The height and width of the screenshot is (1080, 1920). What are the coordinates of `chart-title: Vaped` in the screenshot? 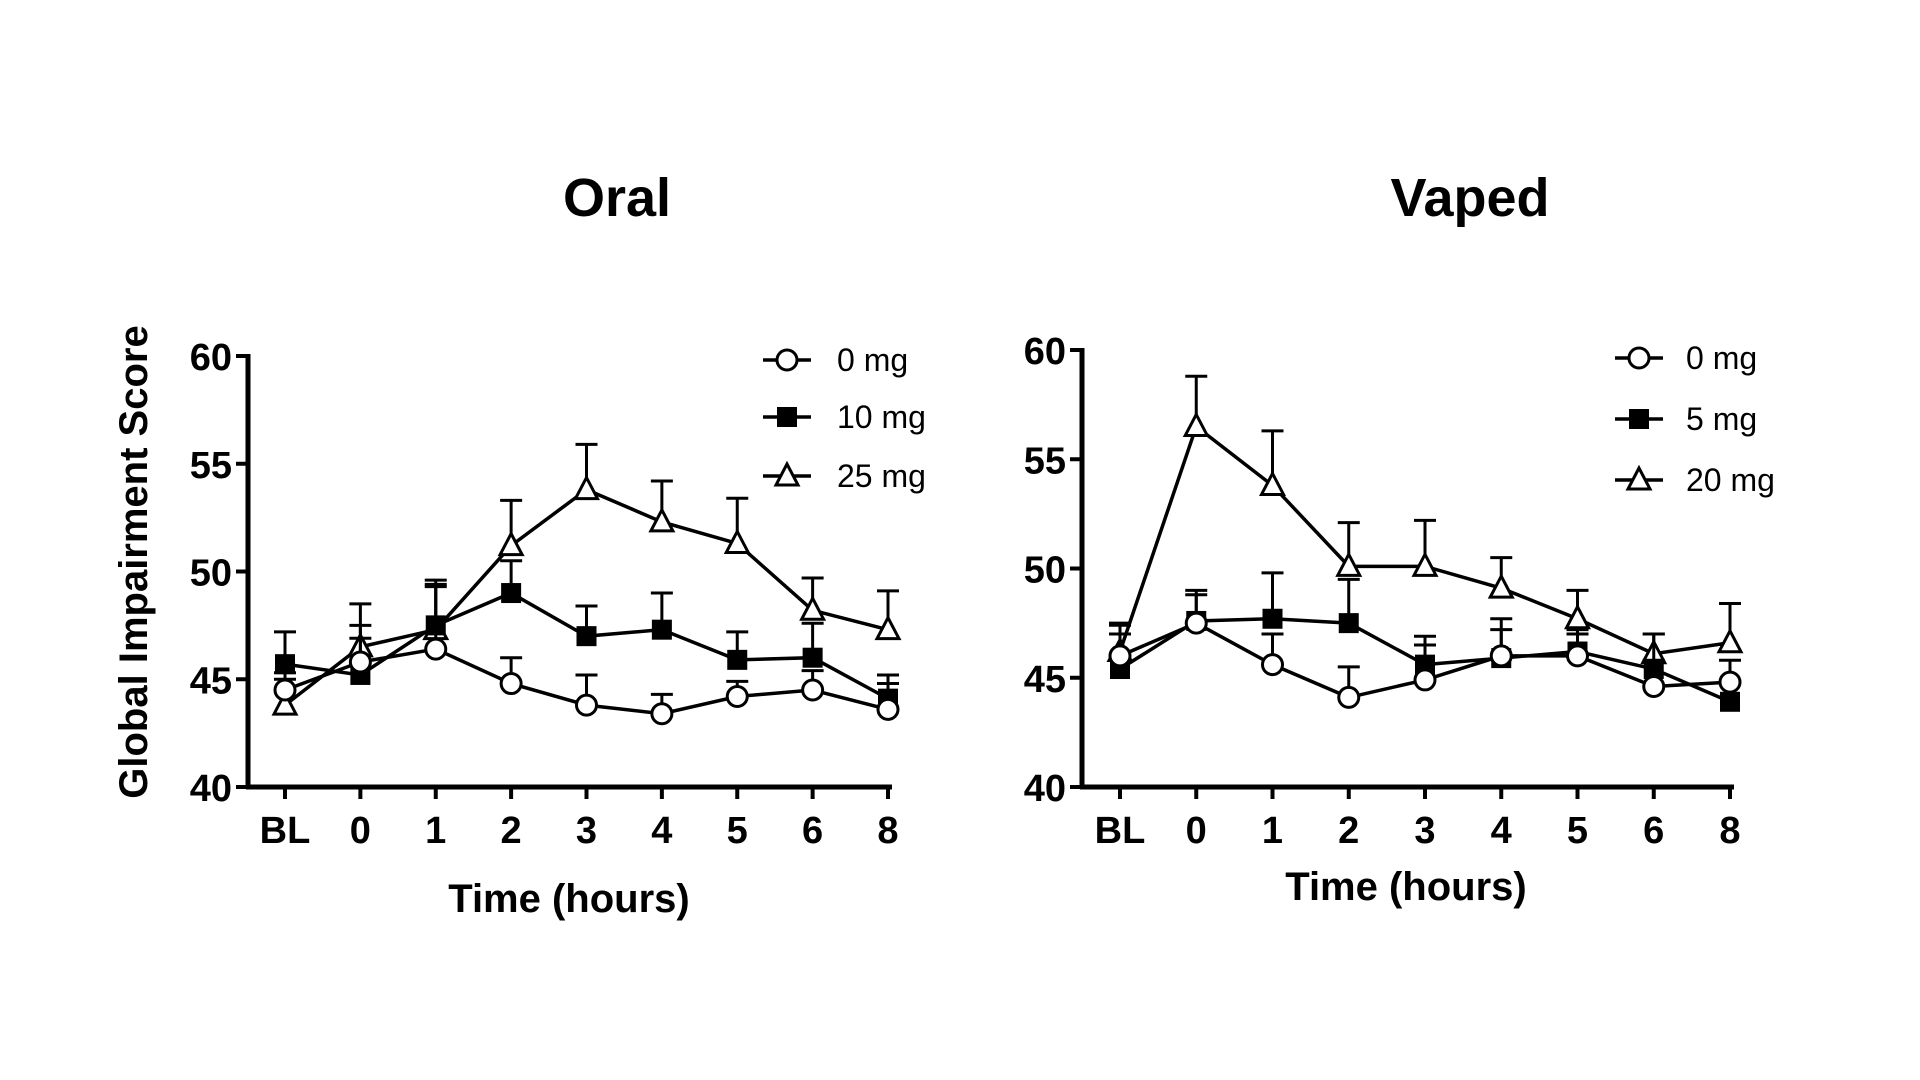 It's located at (1469, 198).